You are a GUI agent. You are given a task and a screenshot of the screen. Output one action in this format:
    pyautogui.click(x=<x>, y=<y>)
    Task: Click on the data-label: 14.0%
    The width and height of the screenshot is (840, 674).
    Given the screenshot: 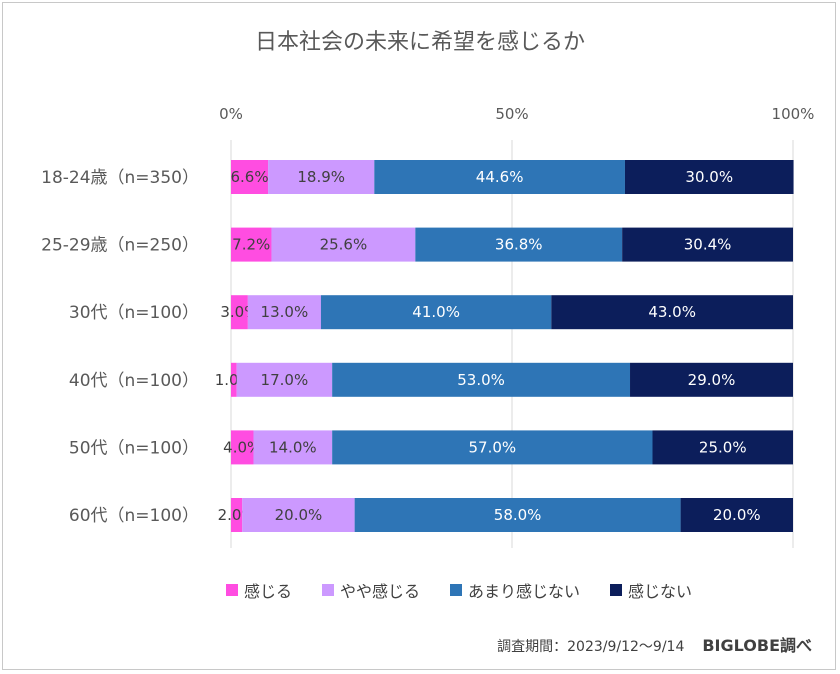 What is the action you would take?
    pyautogui.click(x=293, y=447)
    